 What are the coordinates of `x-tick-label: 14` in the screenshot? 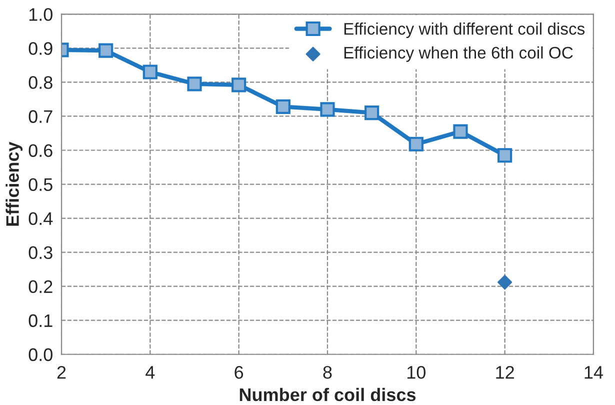 It's located at (593, 372).